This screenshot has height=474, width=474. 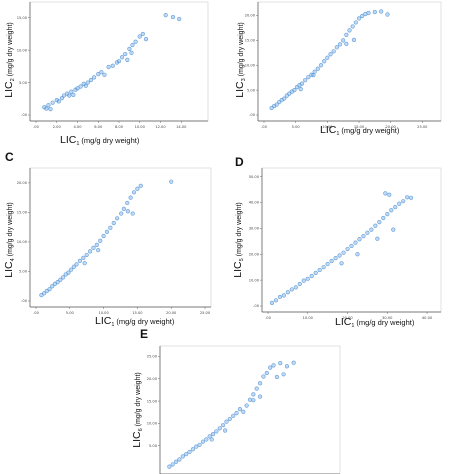 What do you see at coordinates (240, 59) in the screenshot?
I see `y-axis-title: LIC3 (mg/g dry weight)` at bounding box center [240, 59].